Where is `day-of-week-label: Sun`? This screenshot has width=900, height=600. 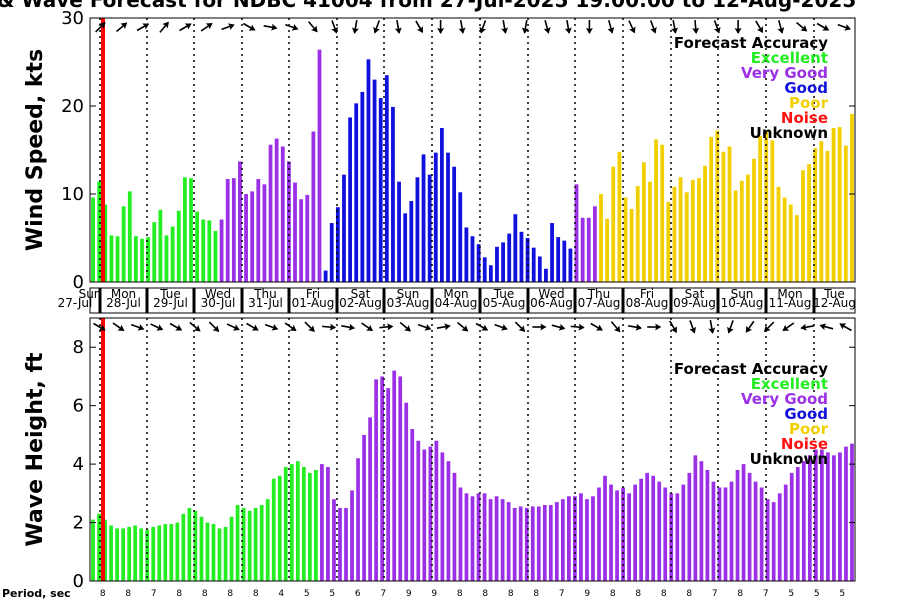 day-of-week-label: Sun is located at coordinates (742, 294).